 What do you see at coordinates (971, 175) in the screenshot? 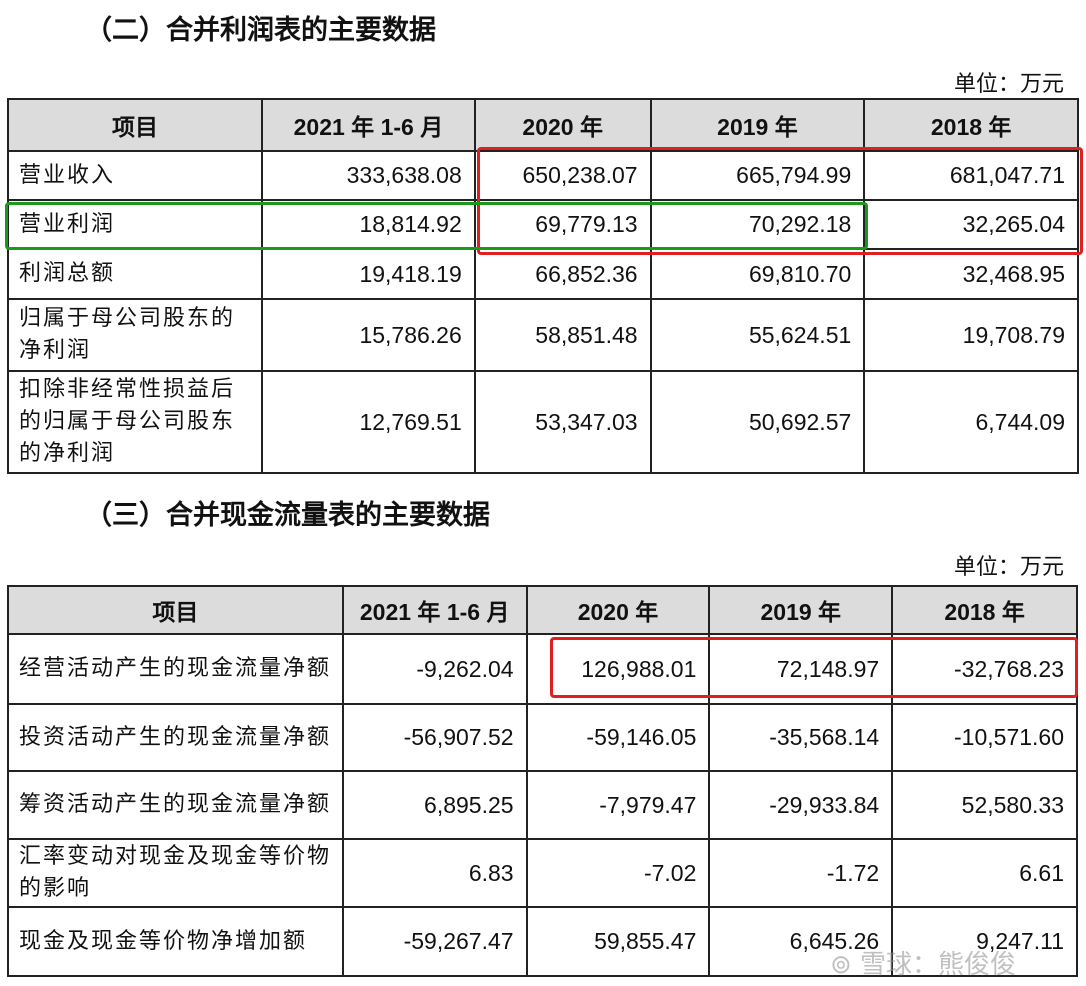
I see `value-cell: 681,047.71` at bounding box center [971, 175].